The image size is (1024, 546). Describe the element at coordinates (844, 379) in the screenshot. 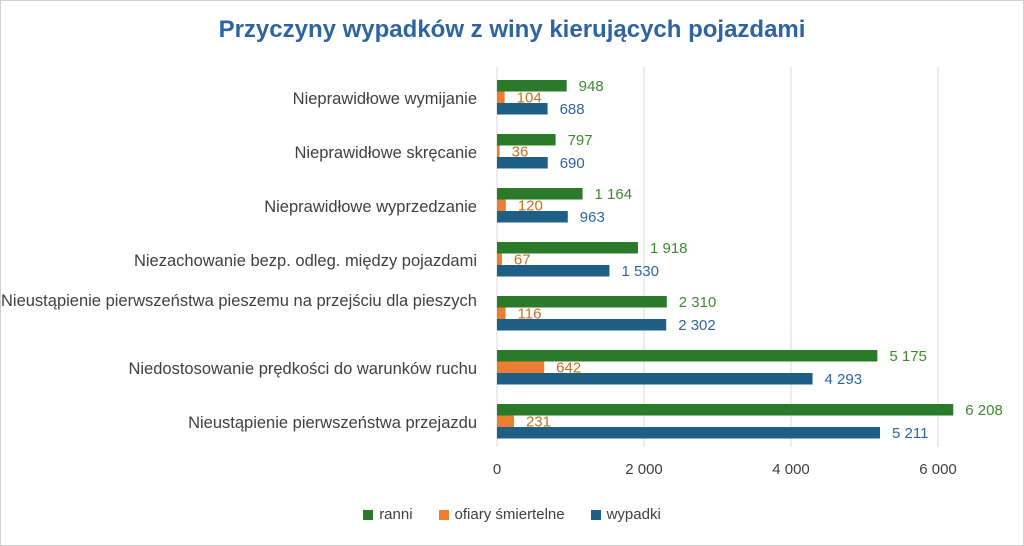

I see `data-label: 4 293` at that location.